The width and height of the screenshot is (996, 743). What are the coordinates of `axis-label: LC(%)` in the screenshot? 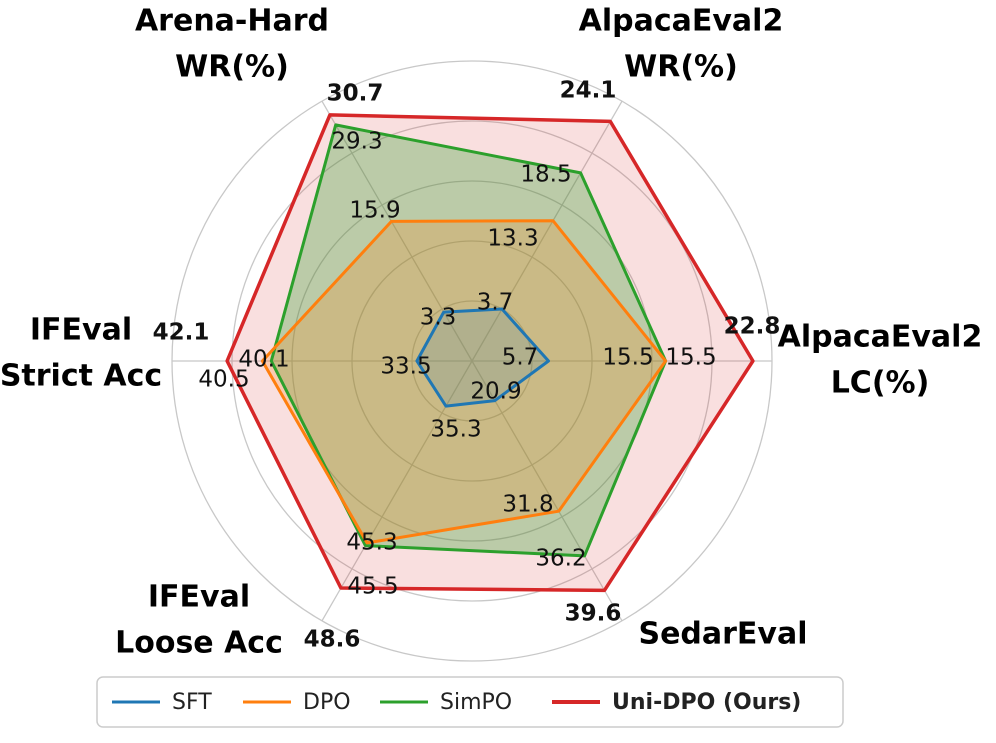 It's located at (880, 383).